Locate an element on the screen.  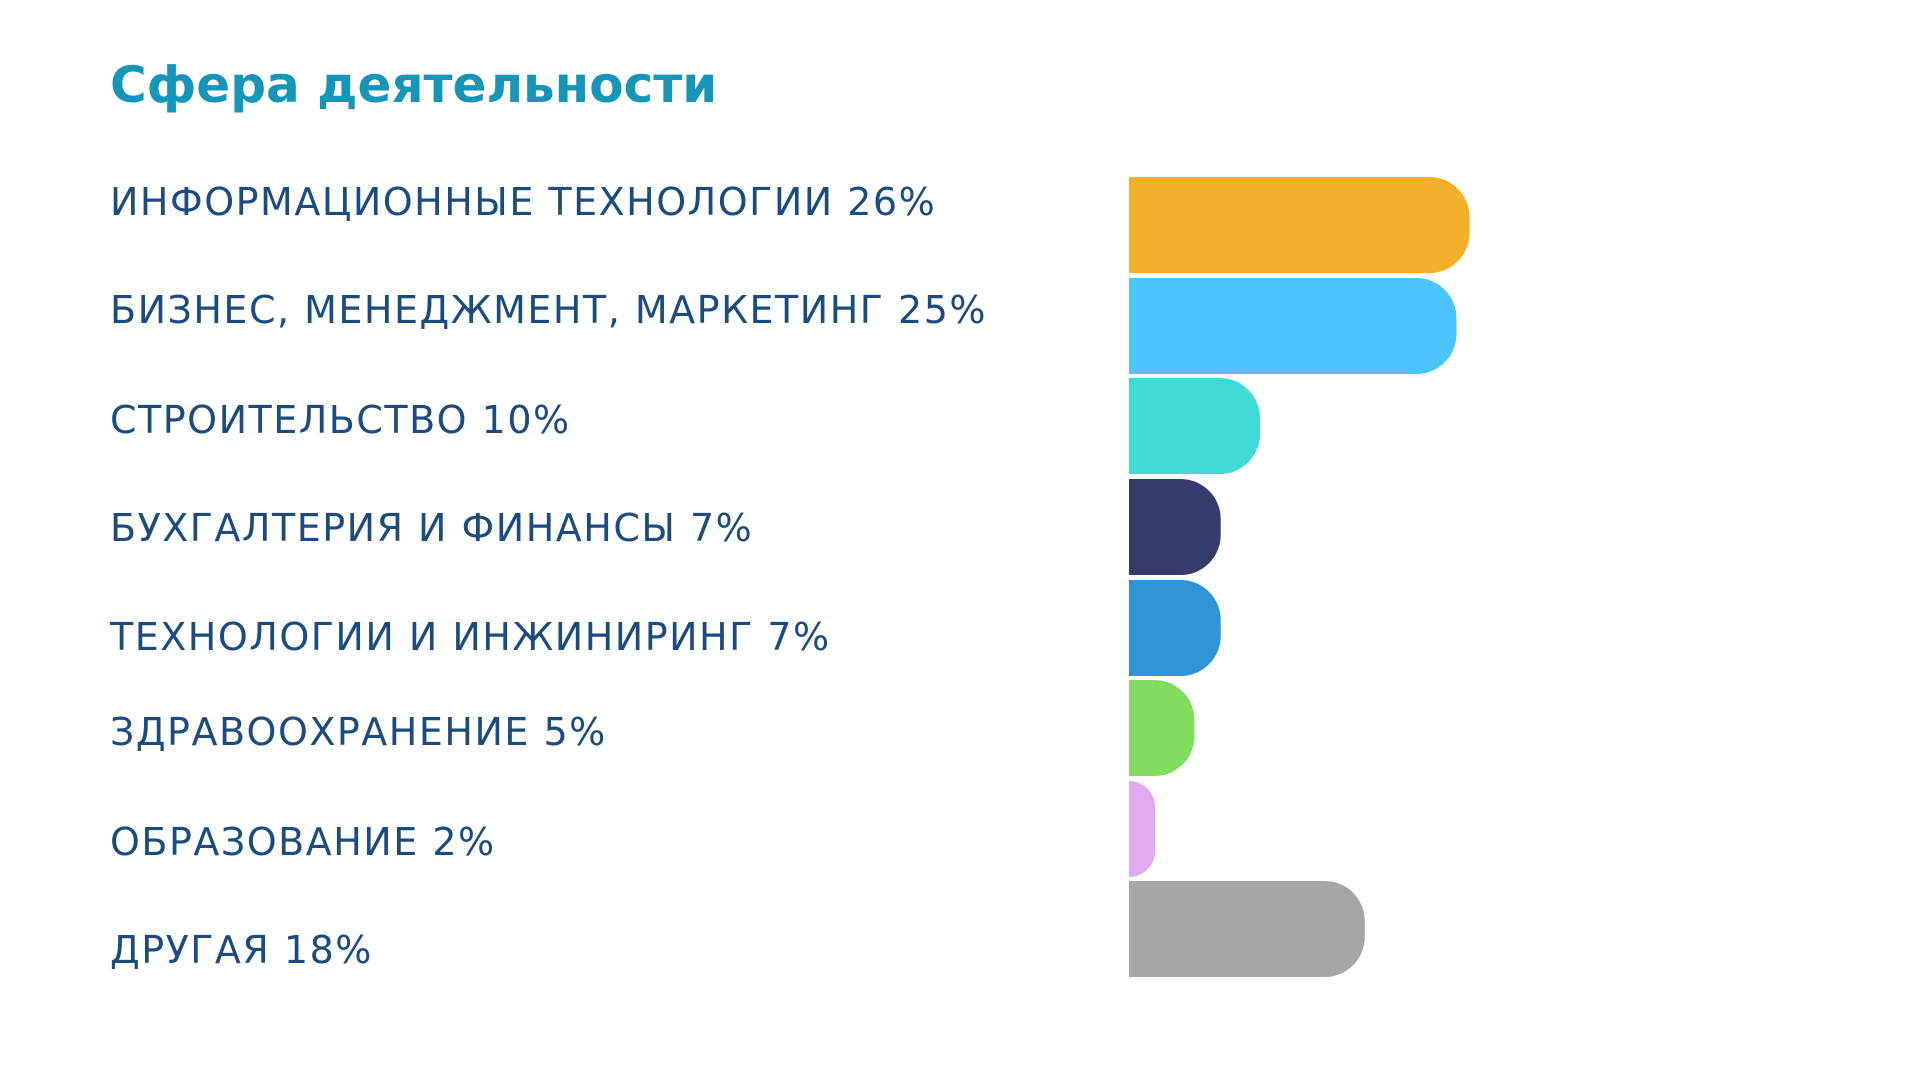
bar-it is located at coordinates (1299, 225).